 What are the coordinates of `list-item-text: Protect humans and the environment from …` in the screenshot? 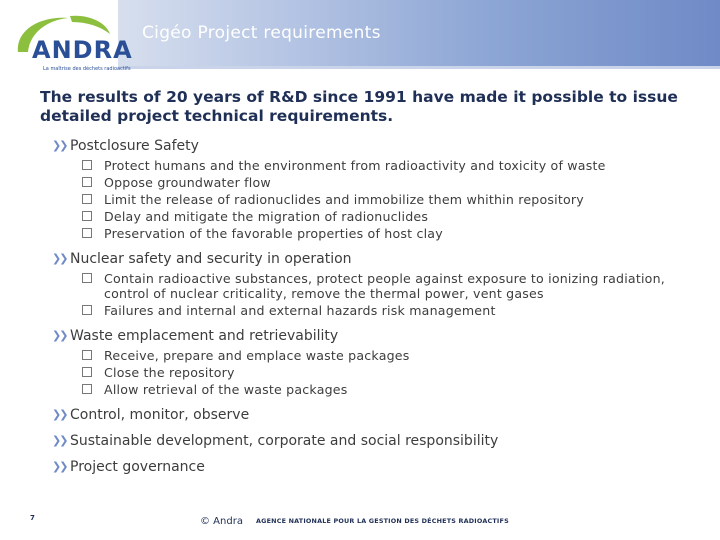 It's located at (355, 165).